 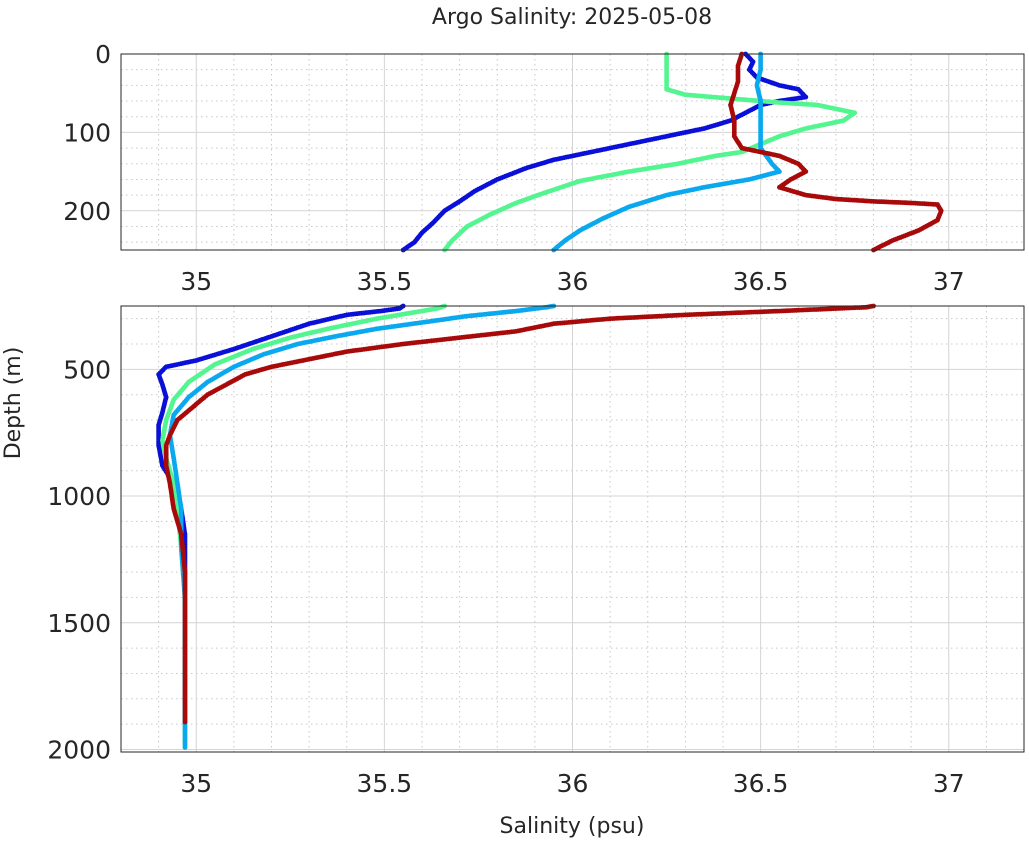 I want to click on y-tick-label: 100, so click(x=87, y=132).